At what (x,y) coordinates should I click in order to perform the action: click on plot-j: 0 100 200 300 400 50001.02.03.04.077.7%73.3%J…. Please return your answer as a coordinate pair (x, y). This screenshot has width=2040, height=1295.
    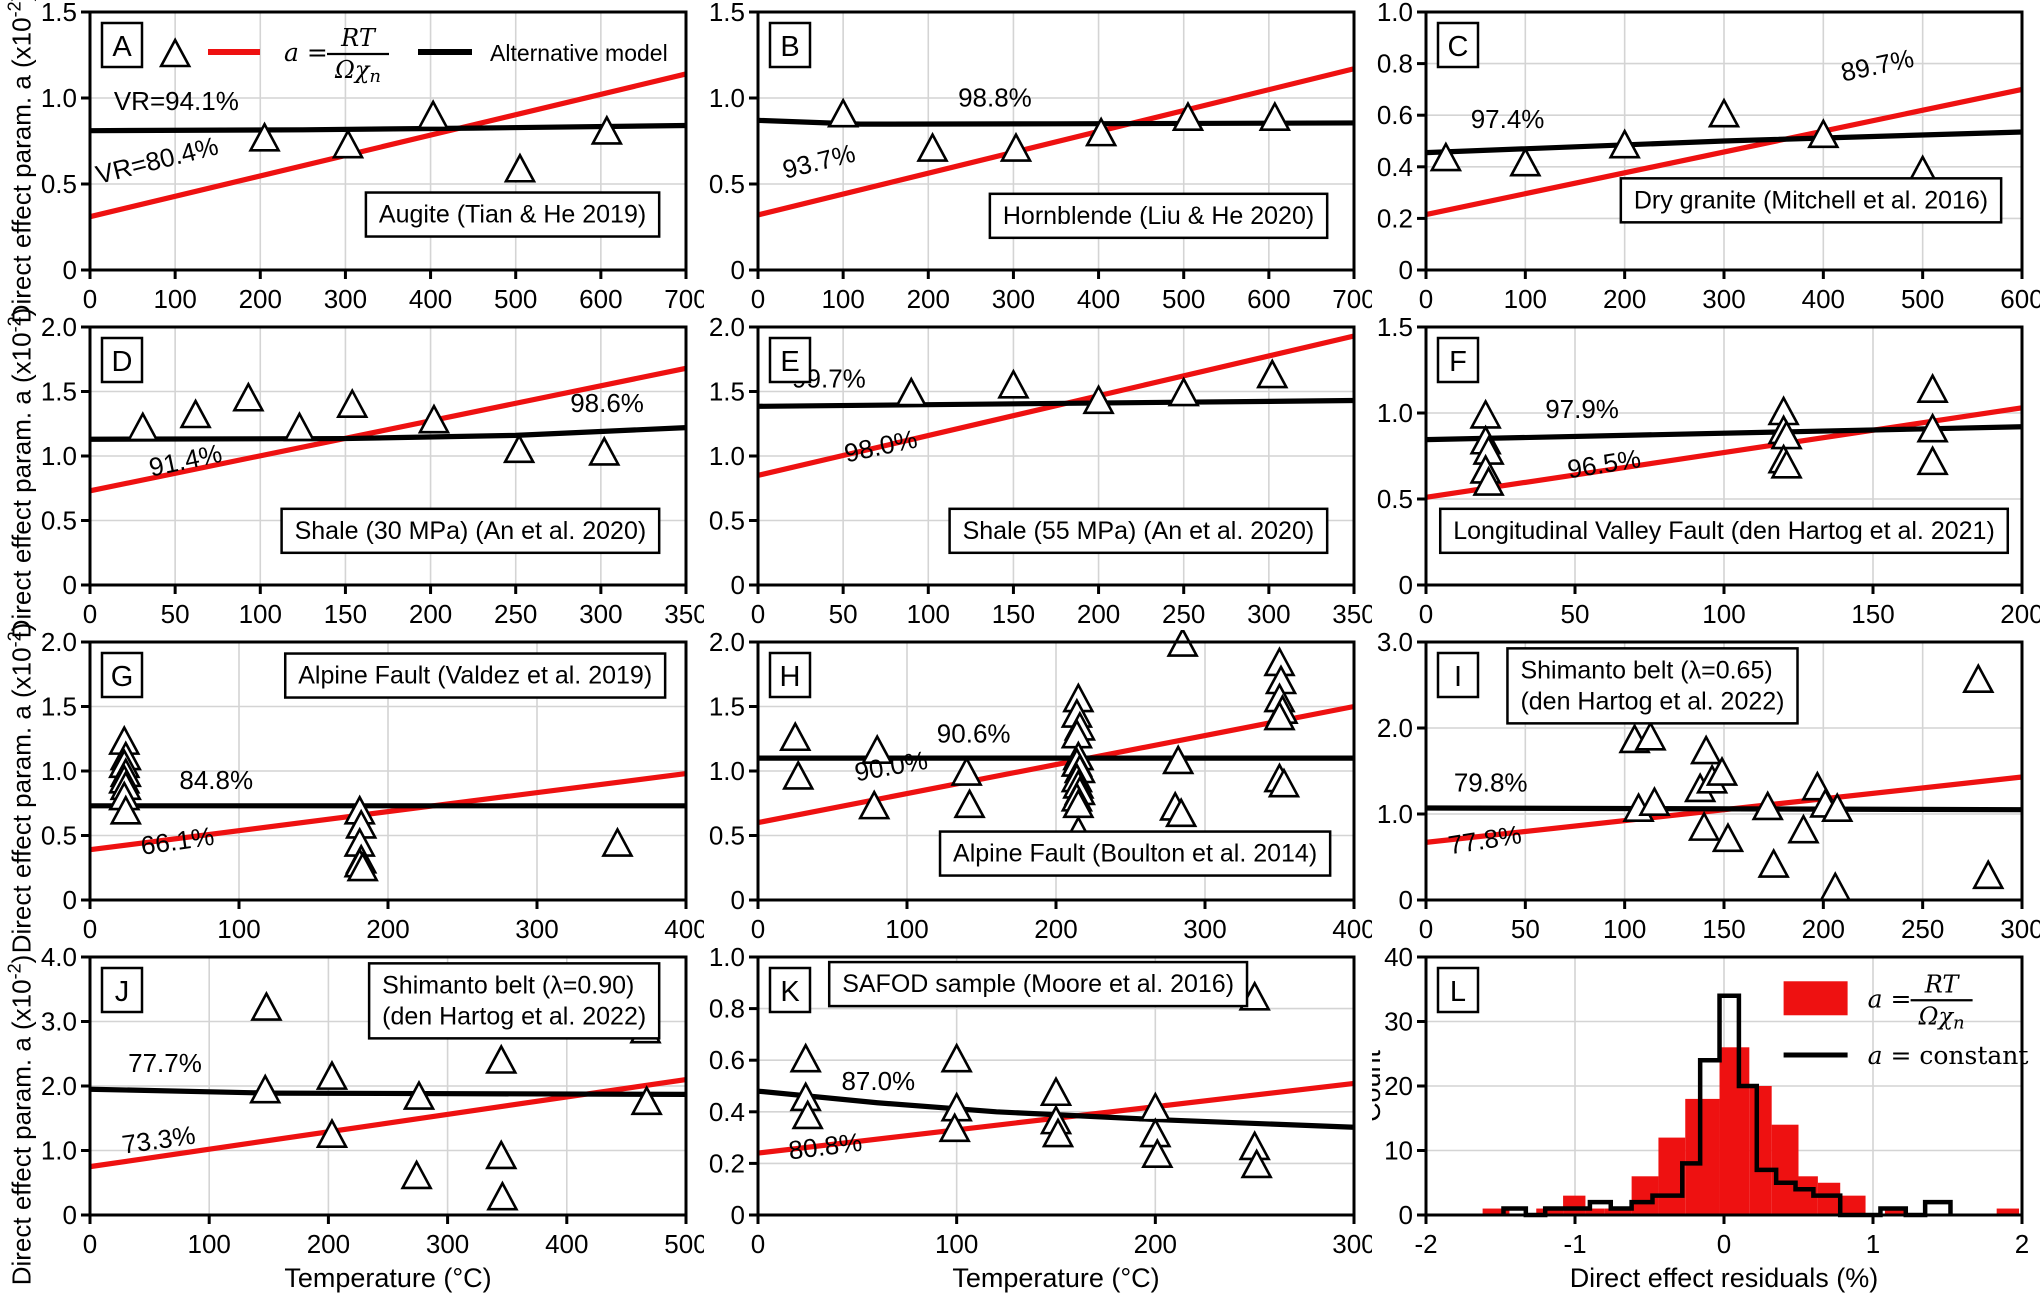
    Looking at the image, I should click on (372, 1119).